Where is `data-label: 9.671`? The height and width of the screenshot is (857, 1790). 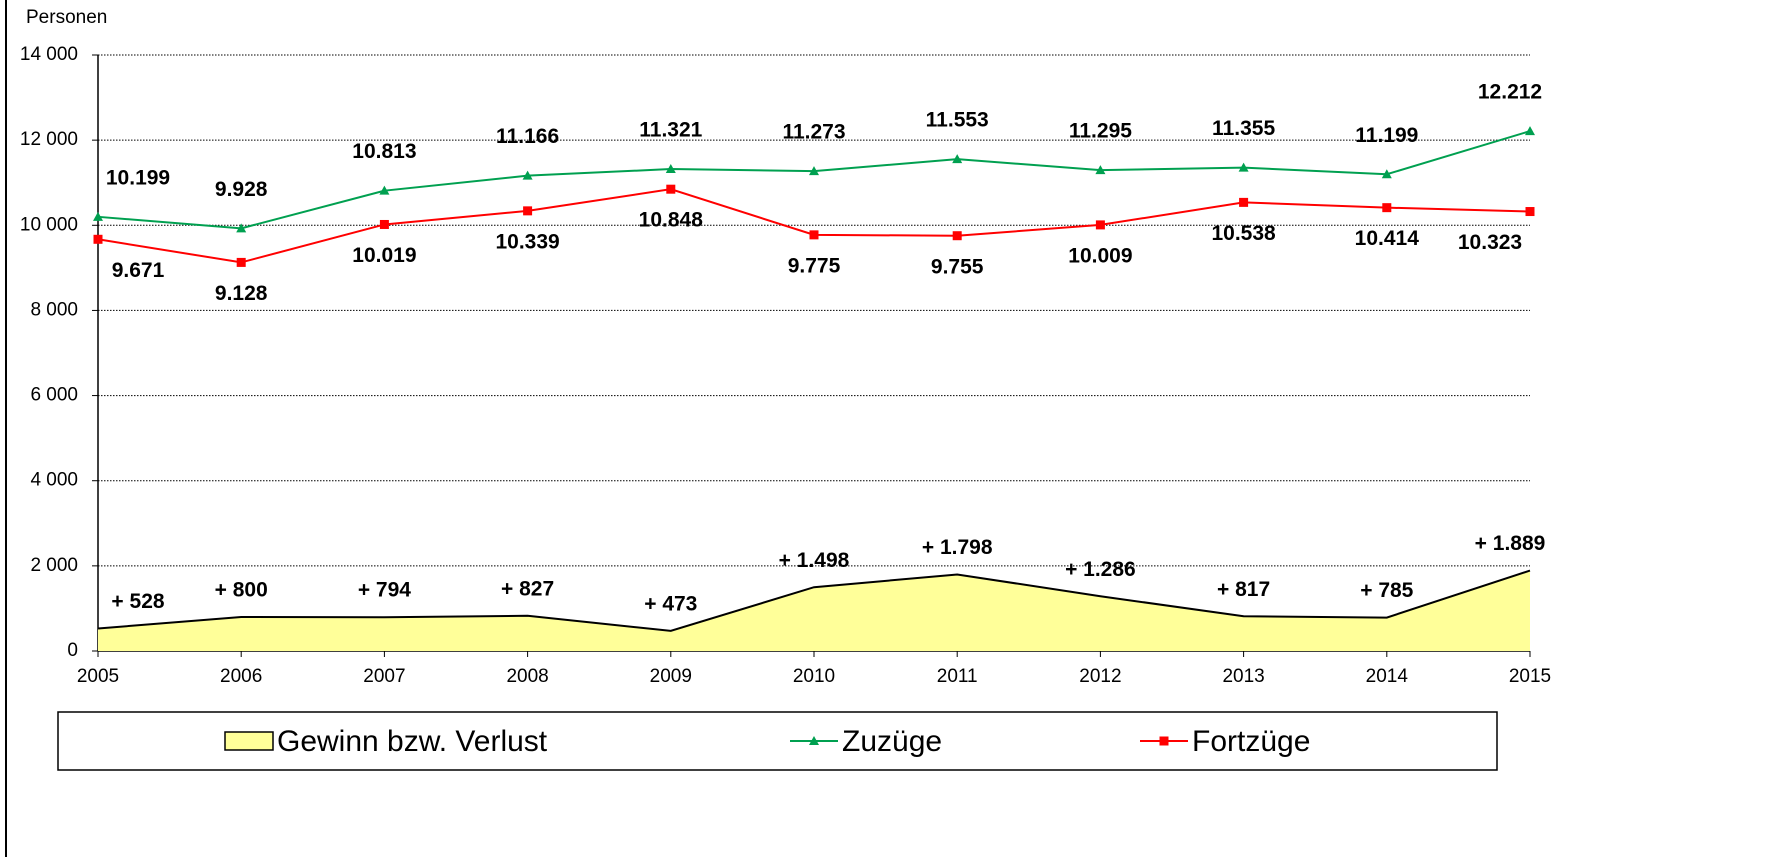
data-label: 9.671 is located at coordinates (138, 270).